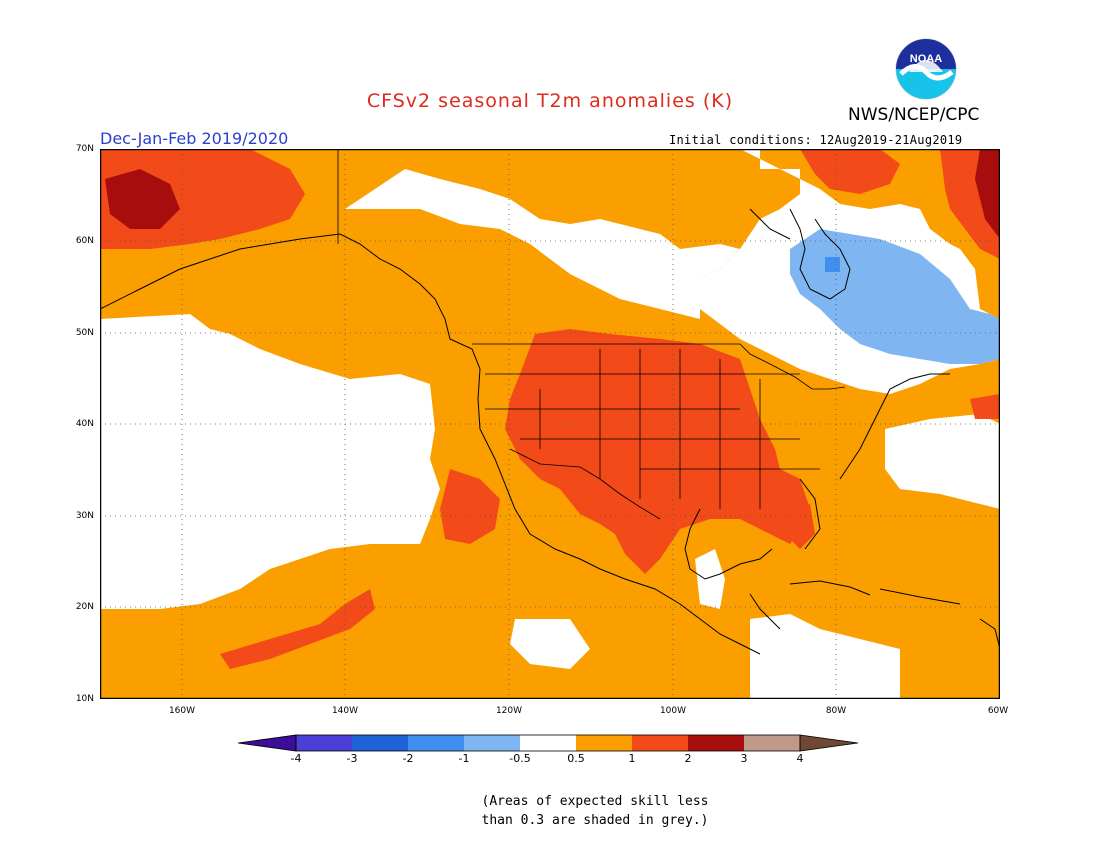 Image resolution: width=1100 pixels, height=850 pixels. What do you see at coordinates (84, 516) in the screenshot?
I see `lat-label-30n: 30N` at bounding box center [84, 516].